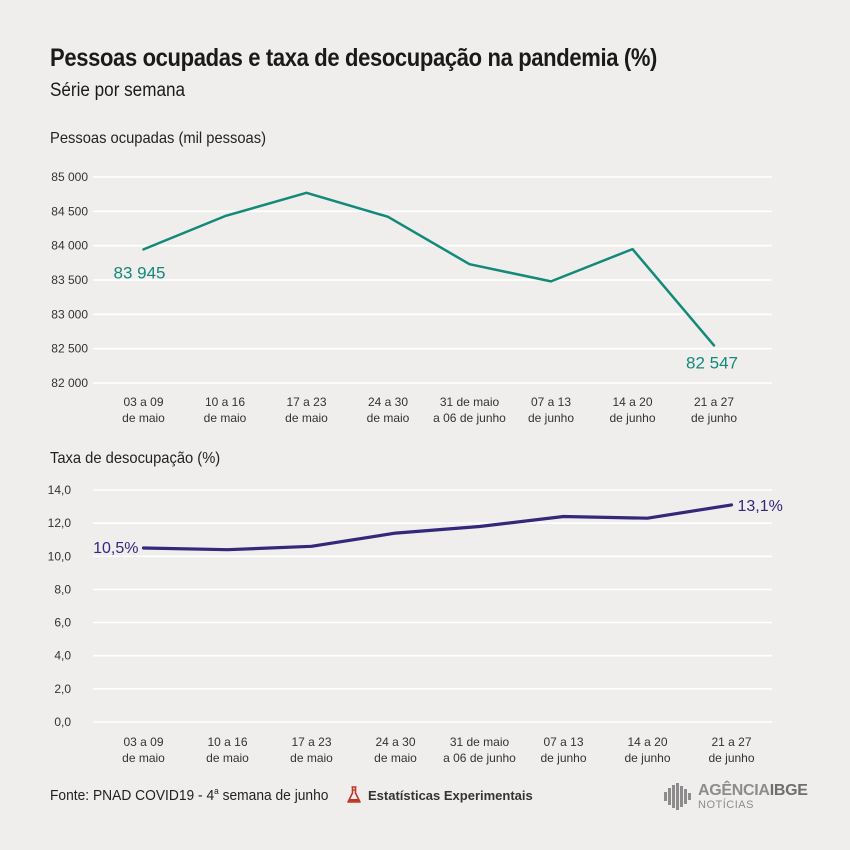  What do you see at coordinates (712, 362) in the screenshot?
I see `data-label: 82 547` at bounding box center [712, 362].